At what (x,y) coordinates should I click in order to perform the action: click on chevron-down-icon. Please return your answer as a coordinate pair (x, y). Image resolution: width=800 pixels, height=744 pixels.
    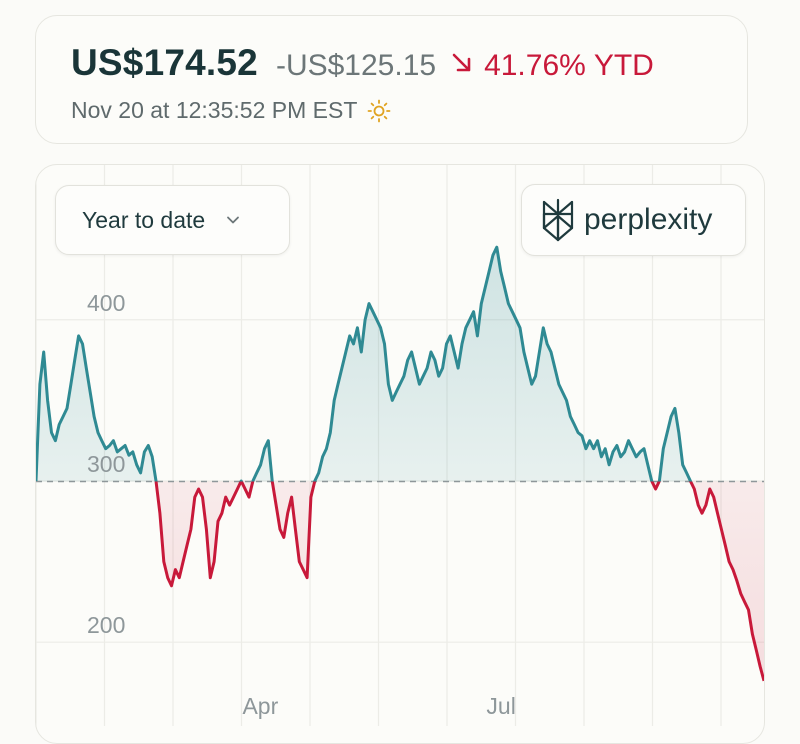
    Looking at the image, I should click on (233, 220).